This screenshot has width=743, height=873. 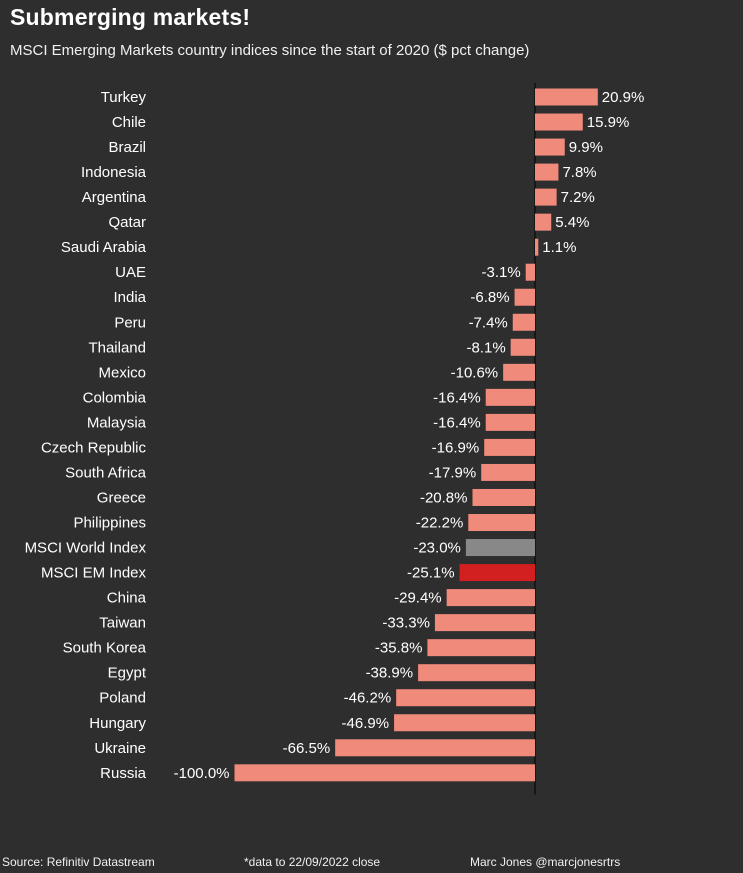 What do you see at coordinates (586, 147) in the screenshot?
I see `value-label: 9.9%` at bounding box center [586, 147].